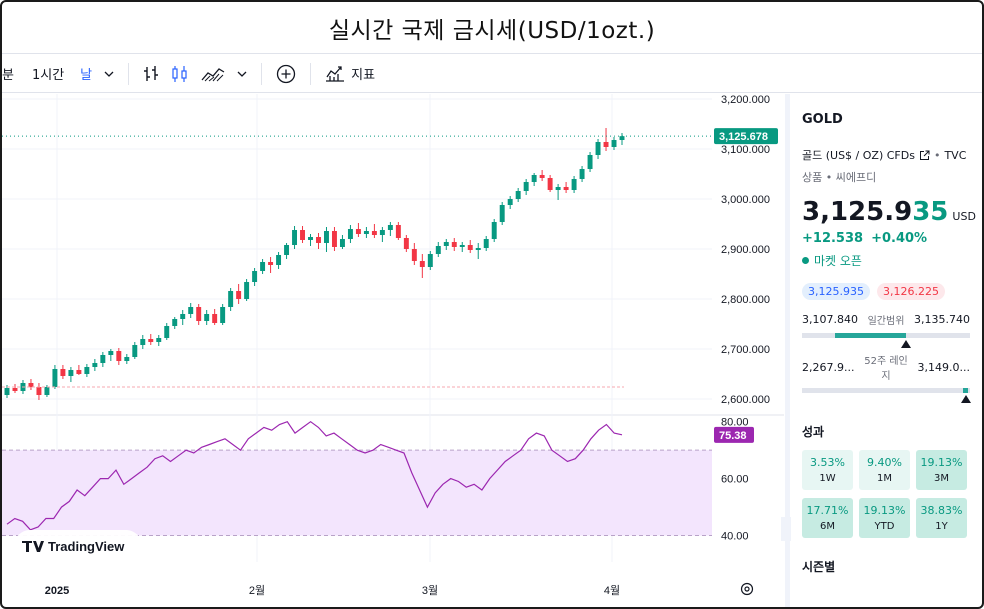  Describe the element at coordinates (745, 350) in the screenshot. I see `y-tick-label: 2,700.000` at that location.